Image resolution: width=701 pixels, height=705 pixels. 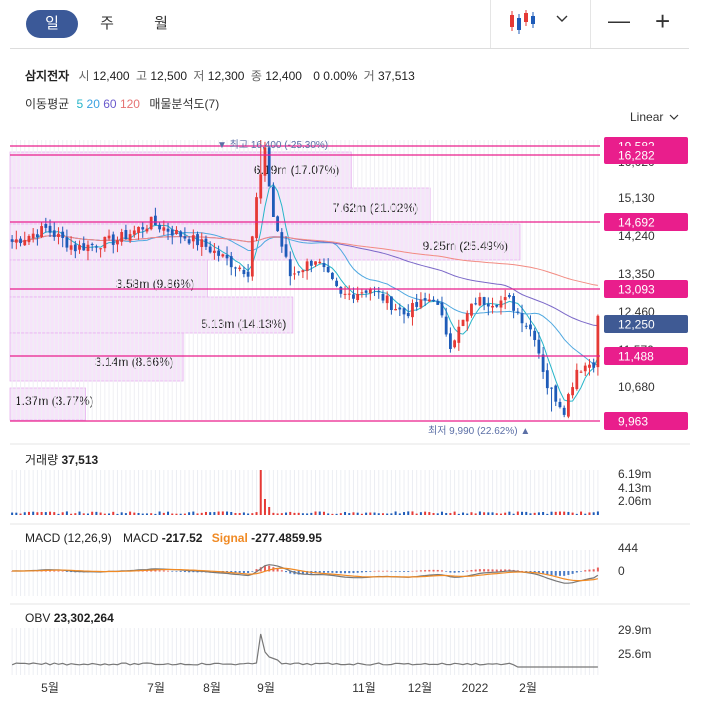 I want to click on zoom-out-button: —, so click(x=619, y=20).